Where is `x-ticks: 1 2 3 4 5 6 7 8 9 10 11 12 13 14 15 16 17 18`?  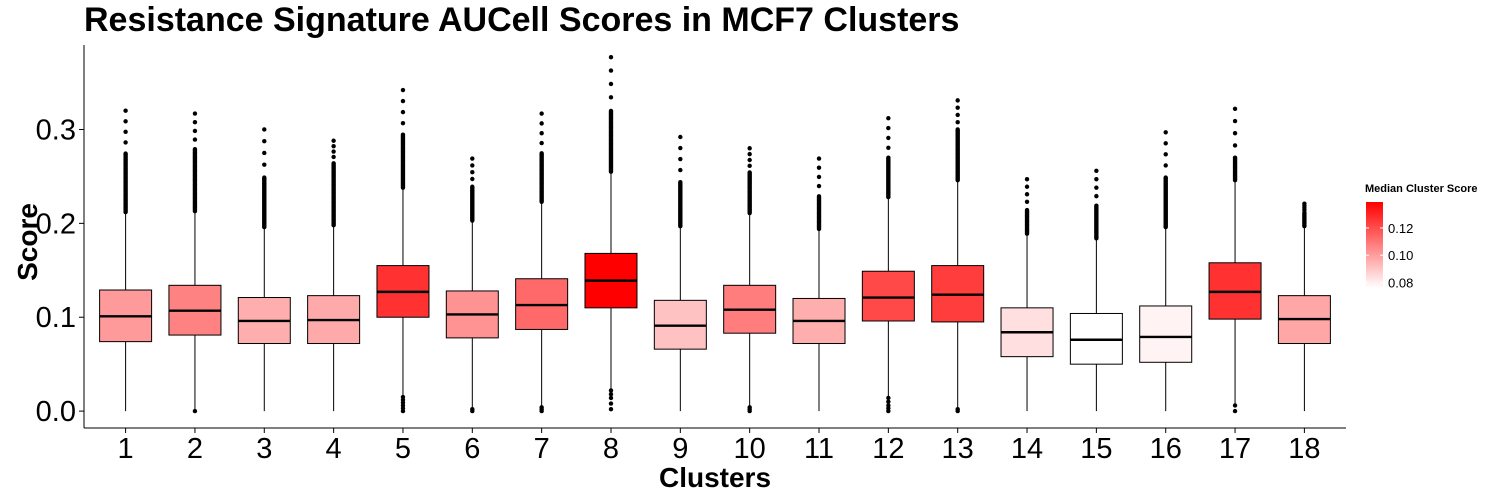
x-ticks: 1 2 3 4 5 6 7 8 9 10 11 12 13 14 15 16 17 18 is located at coordinates (719, 446).